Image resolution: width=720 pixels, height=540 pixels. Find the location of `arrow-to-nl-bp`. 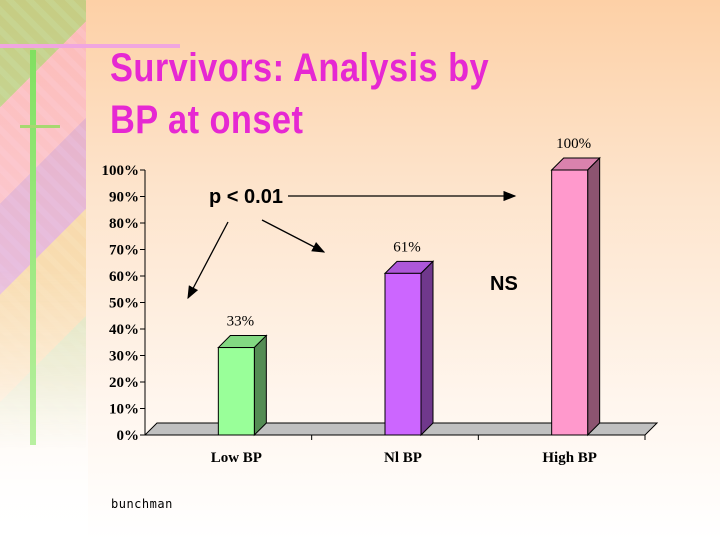

arrow-to-nl-bp is located at coordinates (293, 236).